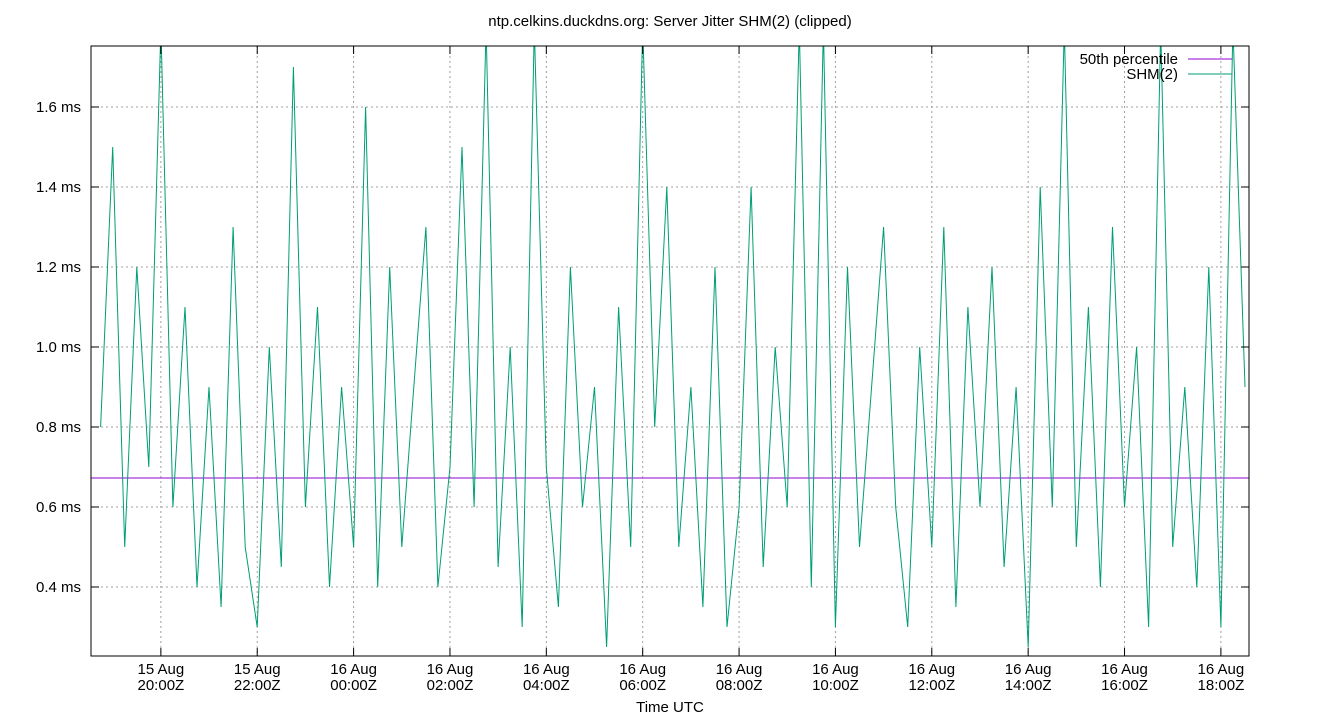 The height and width of the screenshot is (720, 1340). What do you see at coordinates (835, 685) in the screenshot?
I see `x-tick-label: 10:00Z` at bounding box center [835, 685].